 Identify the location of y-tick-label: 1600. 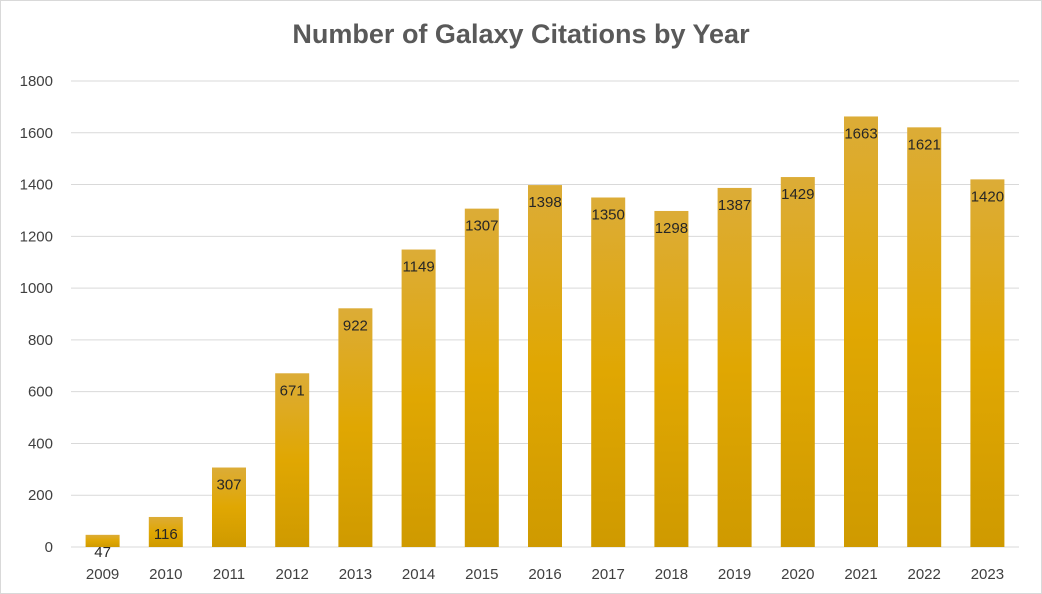
(36, 133).